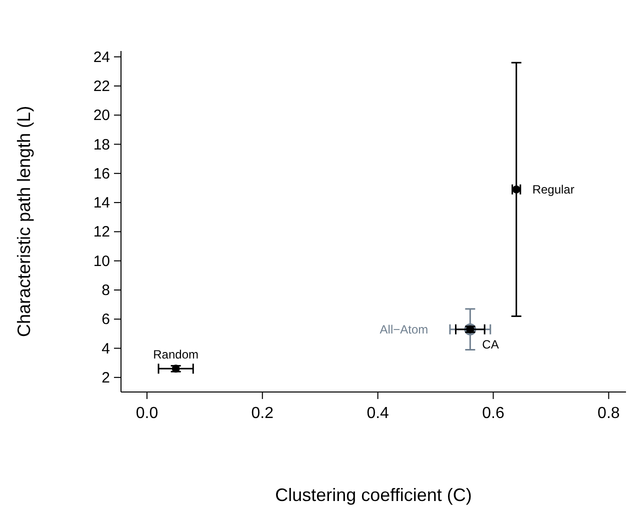 The width and height of the screenshot is (631, 511). What do you see at coordinates (106, 319) in the screenshot?
I see `y-tick-label: 6` at bounding box center [106, 319].